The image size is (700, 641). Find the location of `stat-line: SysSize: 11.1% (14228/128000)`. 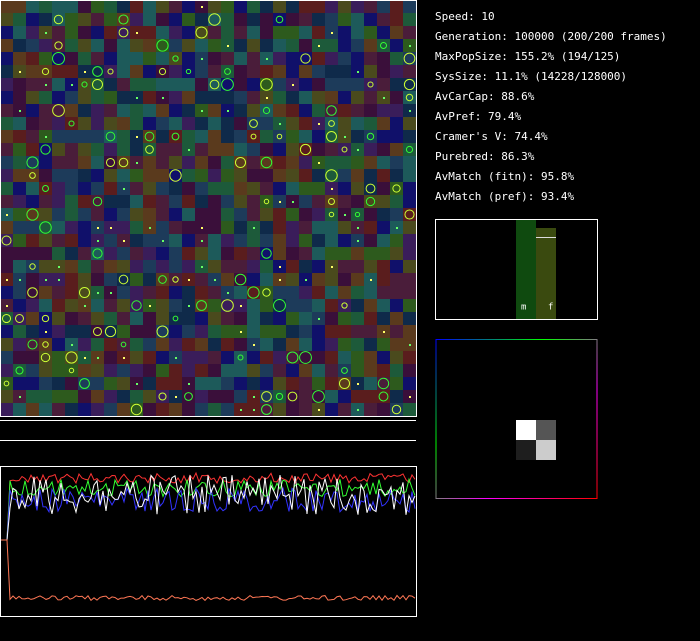

stat-line: SysSize: 11.1% (14228/128000) is located at coordinates (531, 76).